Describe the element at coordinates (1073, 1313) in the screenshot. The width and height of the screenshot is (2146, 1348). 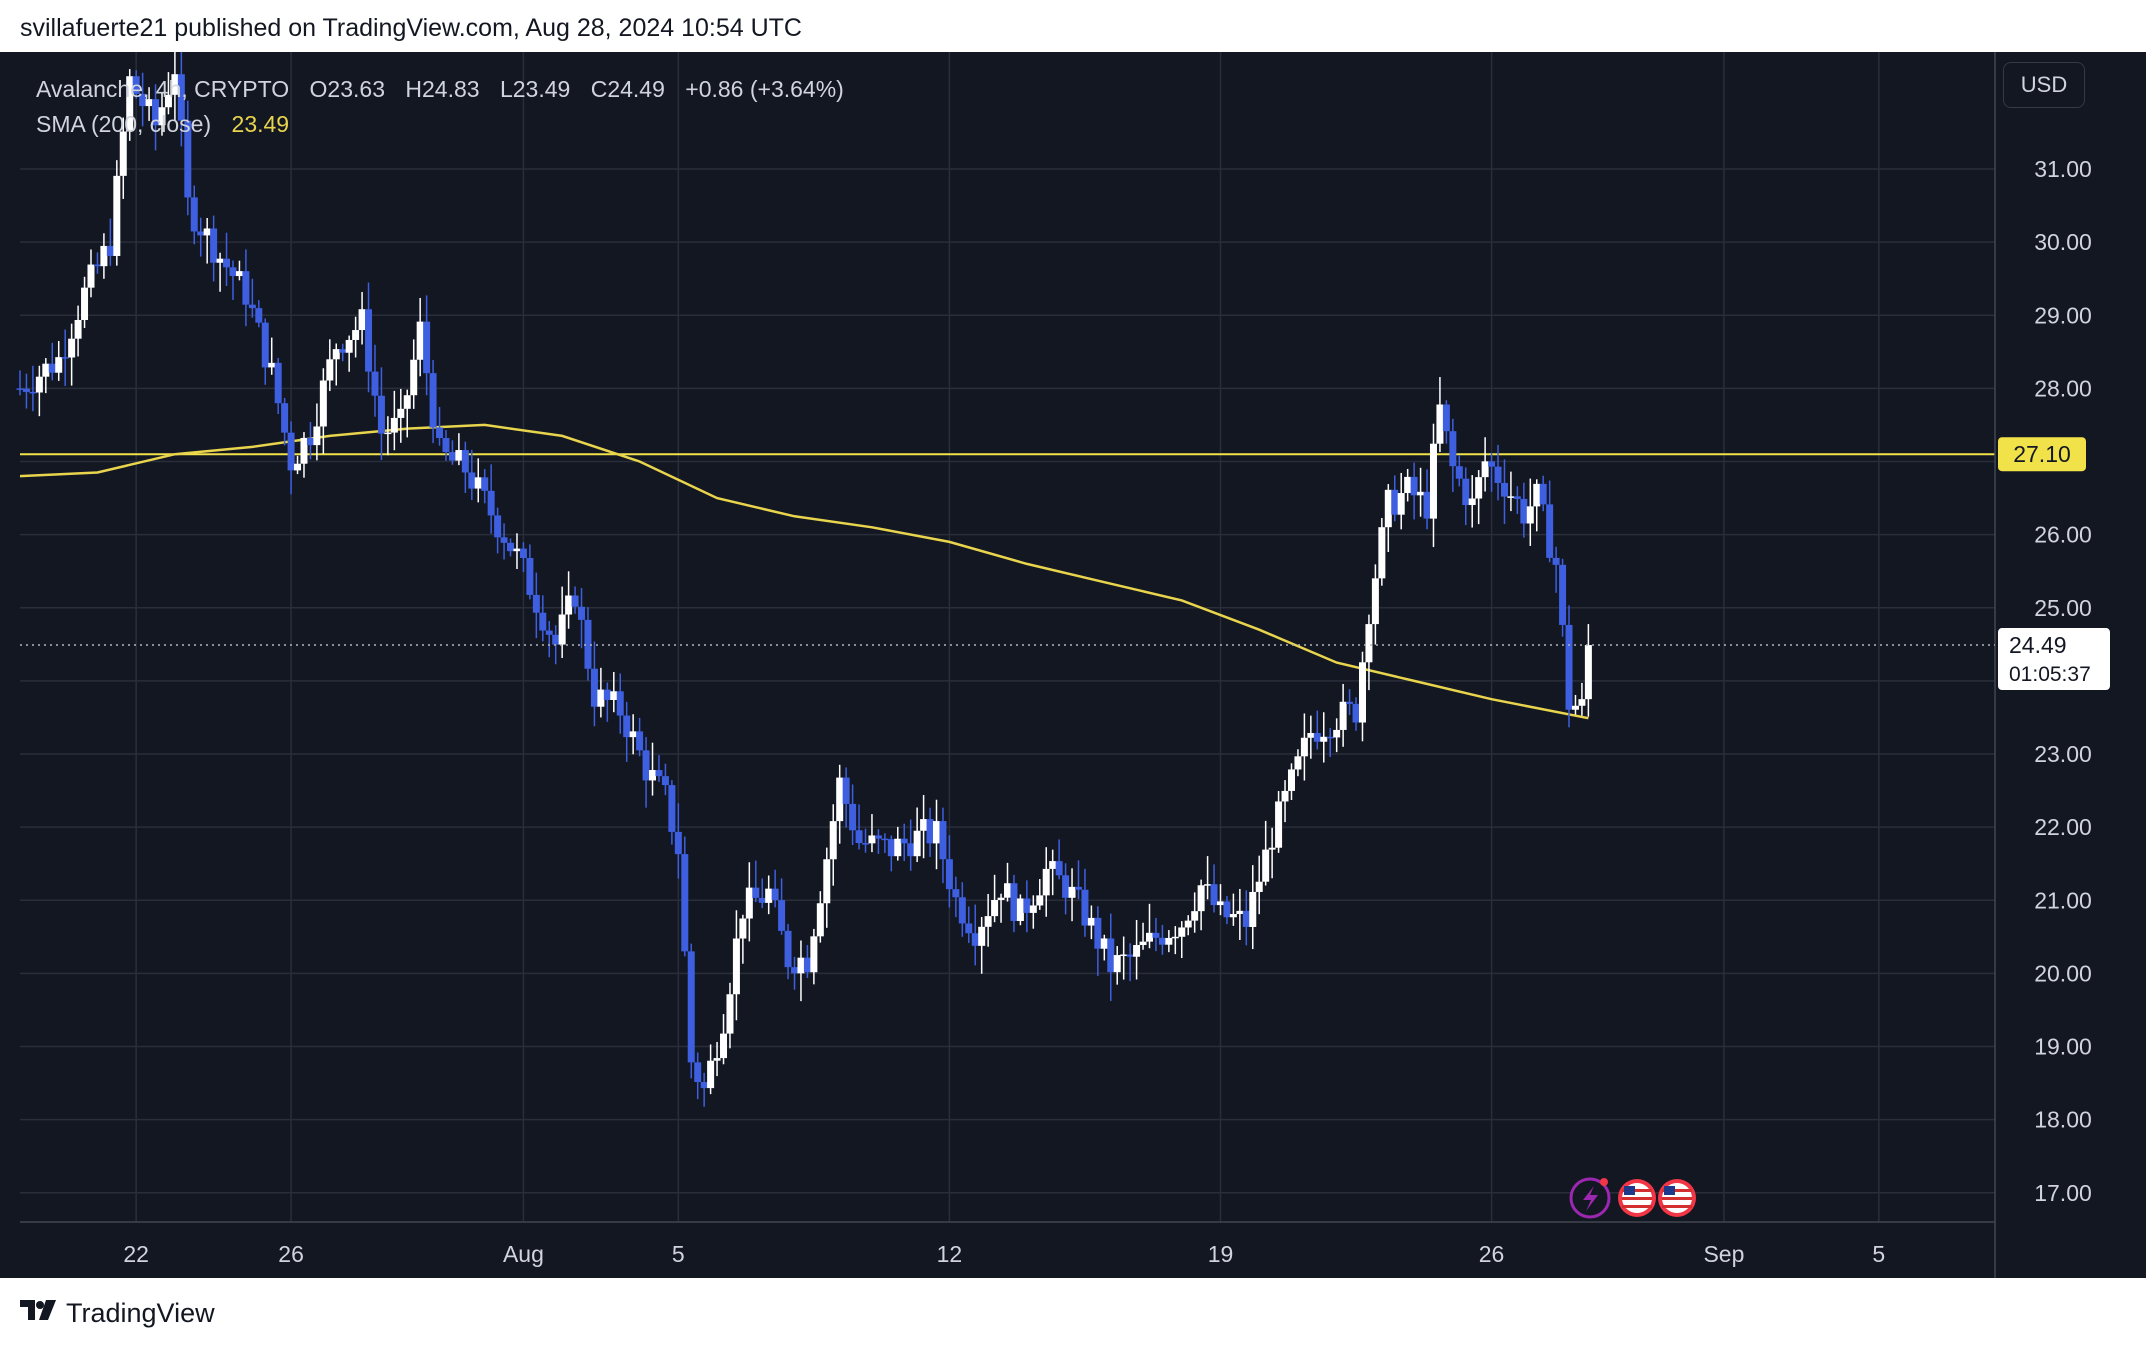
I see `footer: TradingView` at that location.